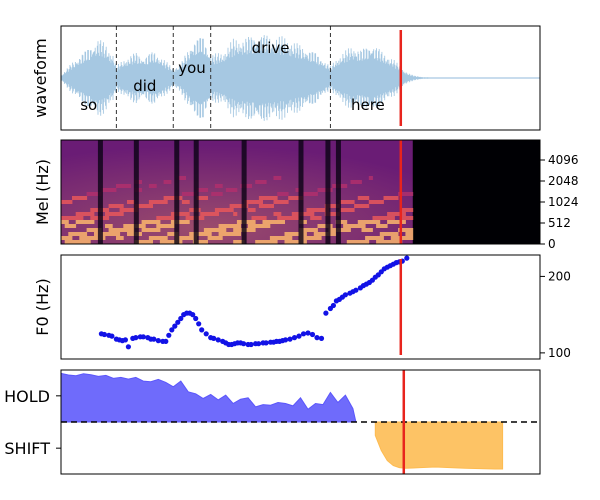 The height and width of the screenshot is (500, 600). What do you see at coordinates (254, 305) in the screenshot?
I see `f0-plot` at bounding box center [254, 305].